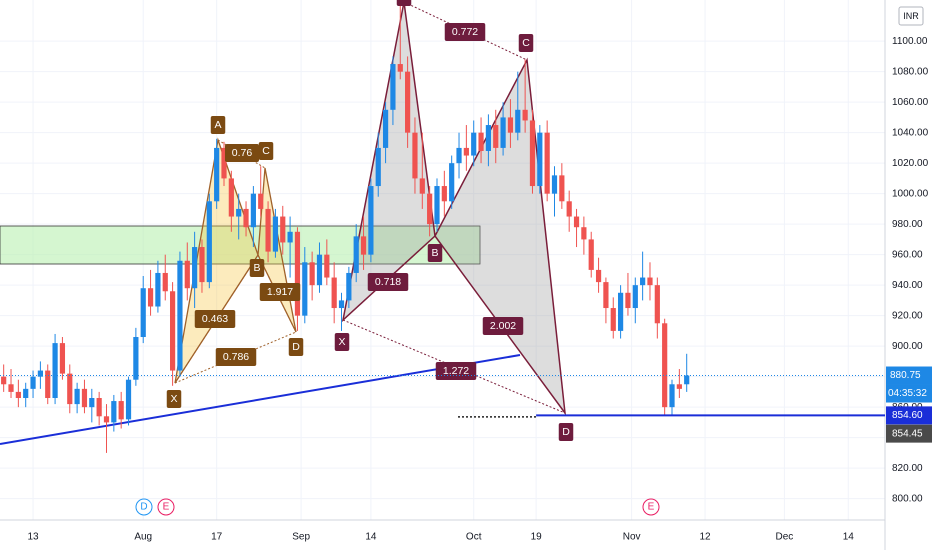 Image resolution: width=932 pixels, height=550 pixels. I want to click on pattern-text: A, so click(403, 1).